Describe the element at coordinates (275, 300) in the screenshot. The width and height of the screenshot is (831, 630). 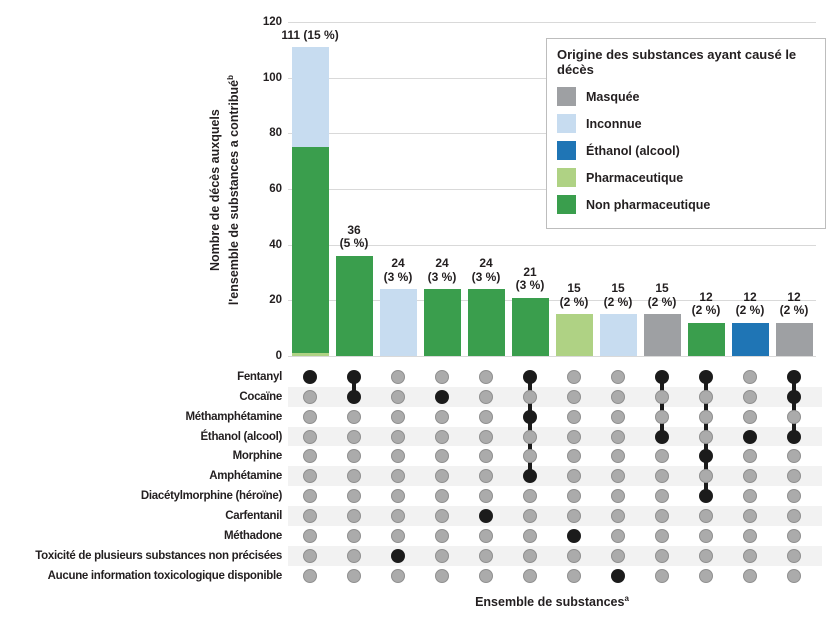
I see `y-tick-label: 20` at that location.